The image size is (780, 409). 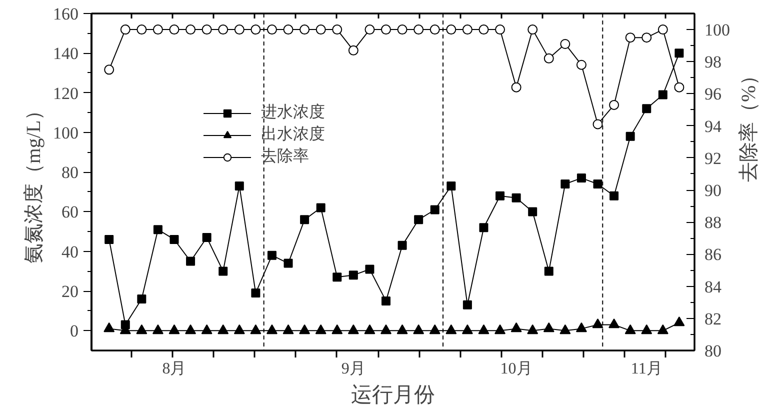 I want to click on y-tick-label: 20, so click(x=70, y=292).